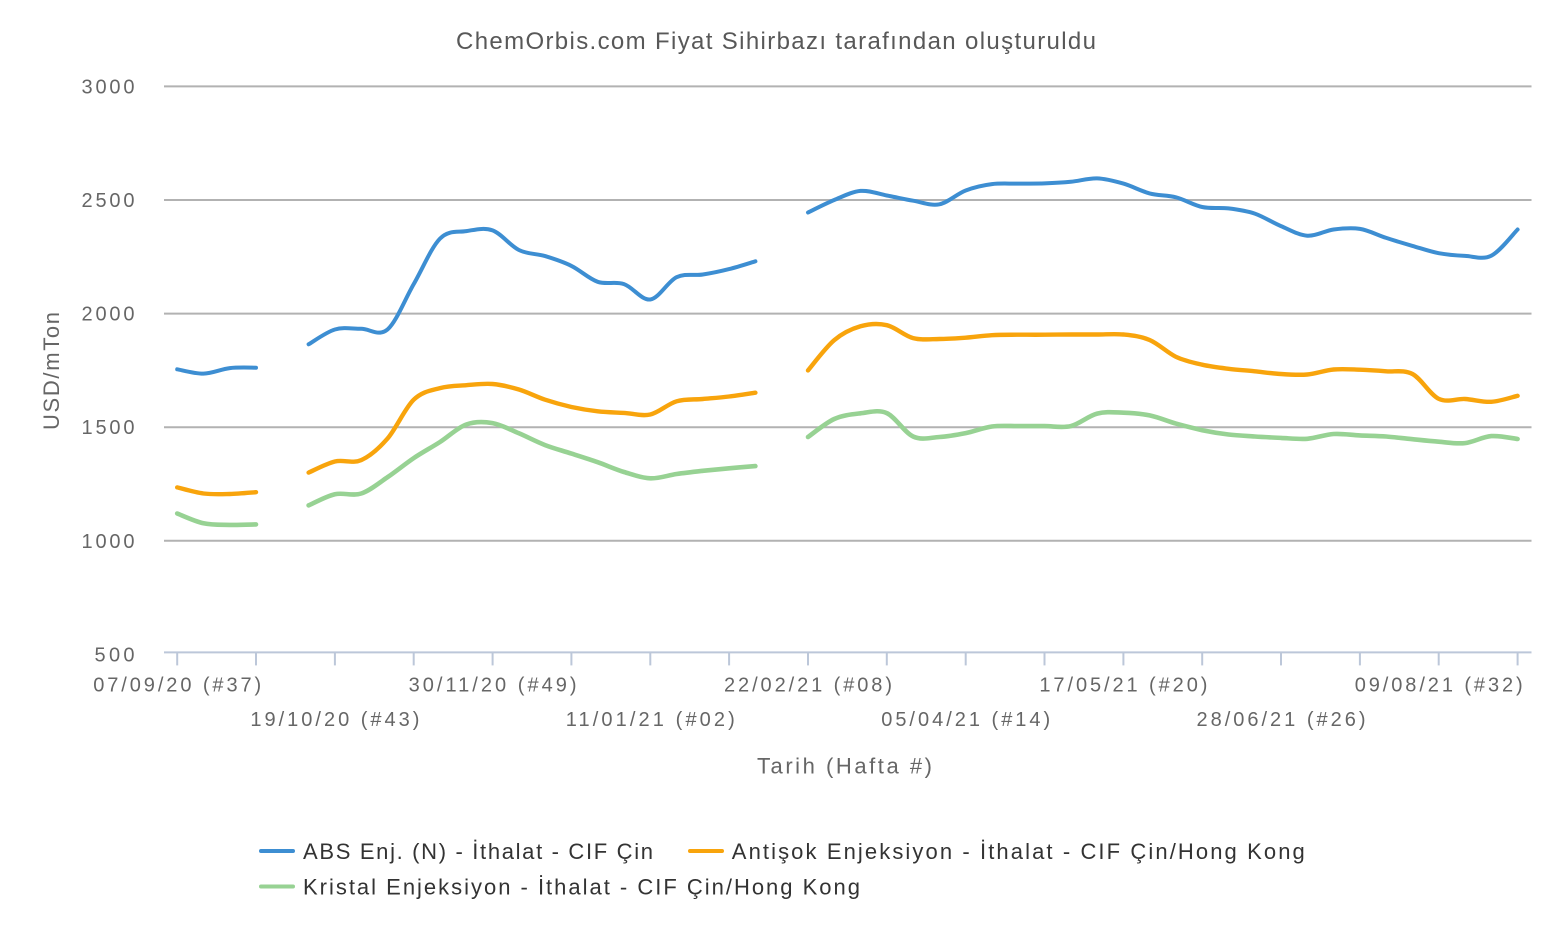  I want to click on svg-text:ABS Enj. (N) - İthalat - CIF Ç: ABS Enj. (N) - İthalat - CIF Çin, so click(478, 851).